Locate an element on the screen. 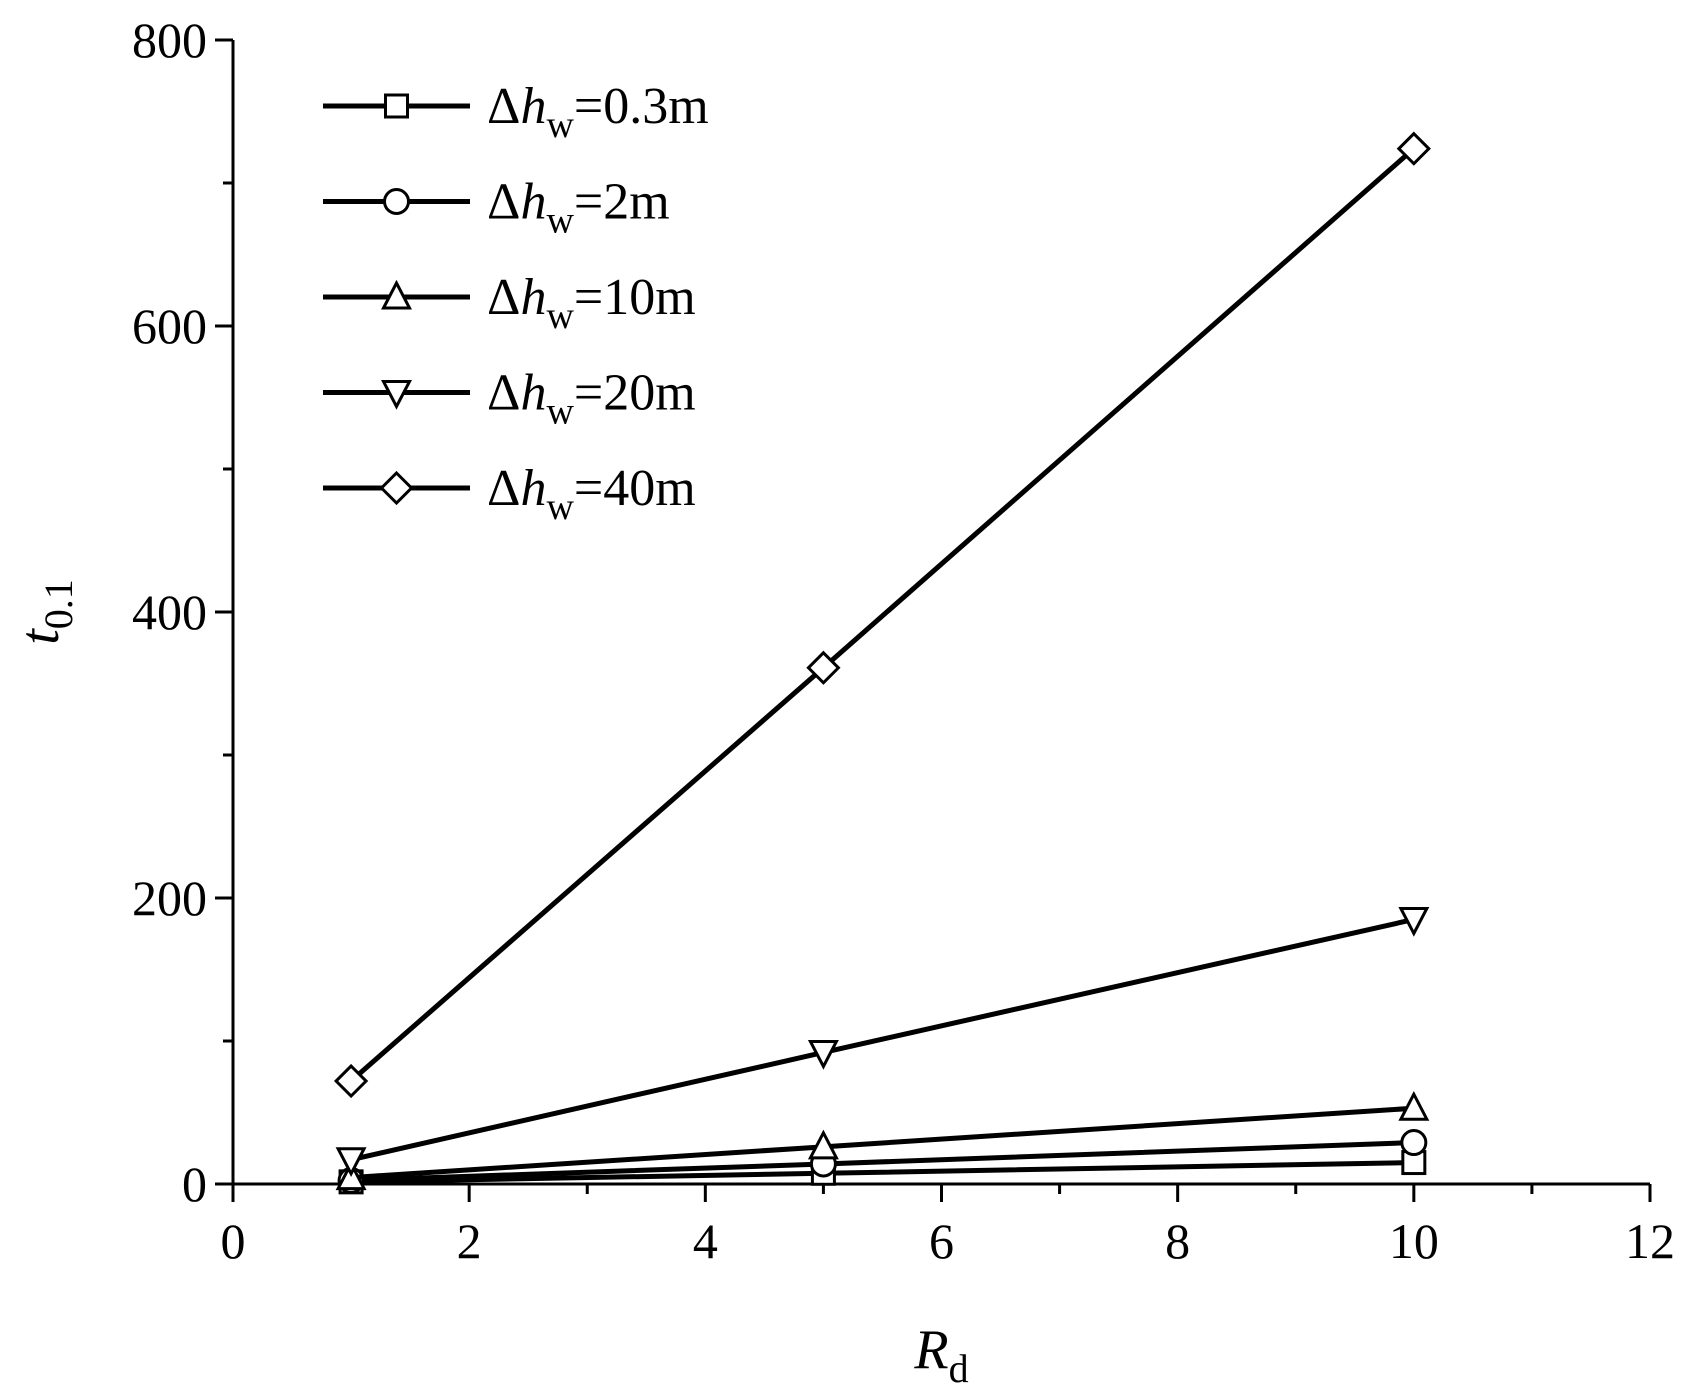 Image resolution: width=1704 pixels, height=1391 pixels. y-axis-title-main: t is located at coordinates (40, 636).